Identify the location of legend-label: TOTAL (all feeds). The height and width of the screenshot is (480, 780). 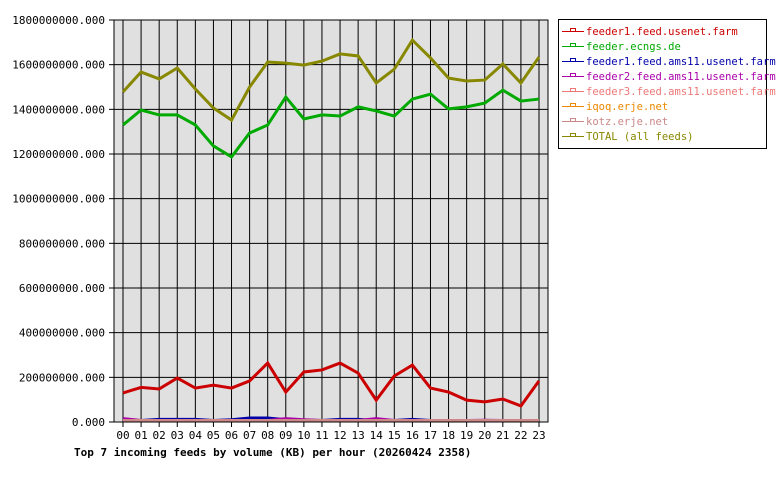
(640, 136).